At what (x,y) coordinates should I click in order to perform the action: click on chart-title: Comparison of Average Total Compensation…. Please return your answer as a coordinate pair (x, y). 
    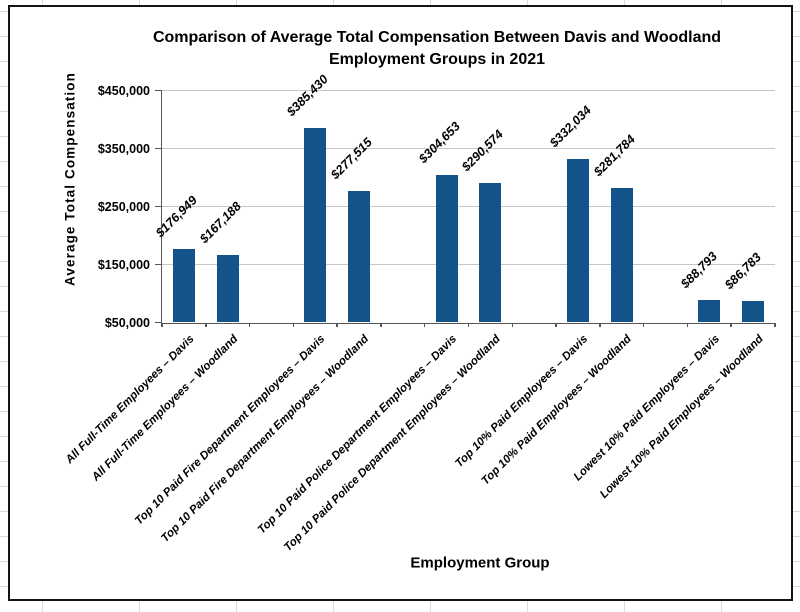
    Looking at the image, I should click on (433, 49).